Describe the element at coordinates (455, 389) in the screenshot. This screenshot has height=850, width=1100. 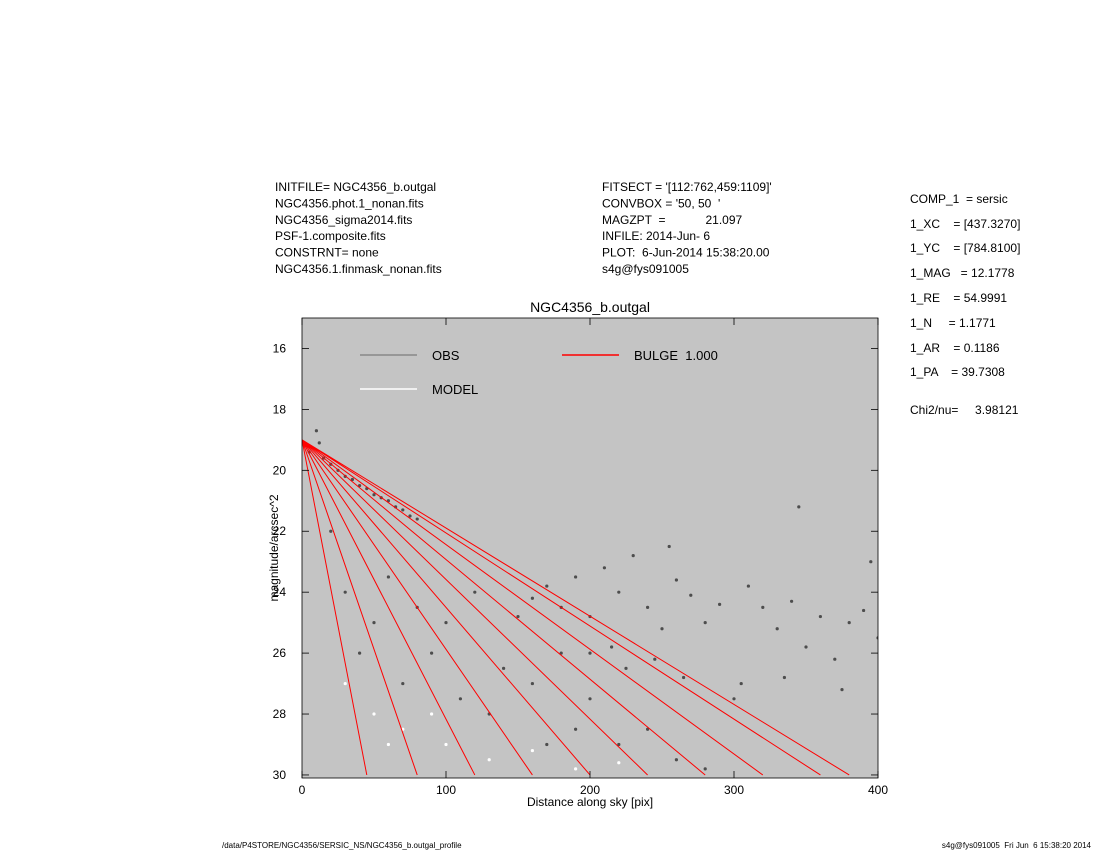
I see `legend-label: MODEL` at that location.